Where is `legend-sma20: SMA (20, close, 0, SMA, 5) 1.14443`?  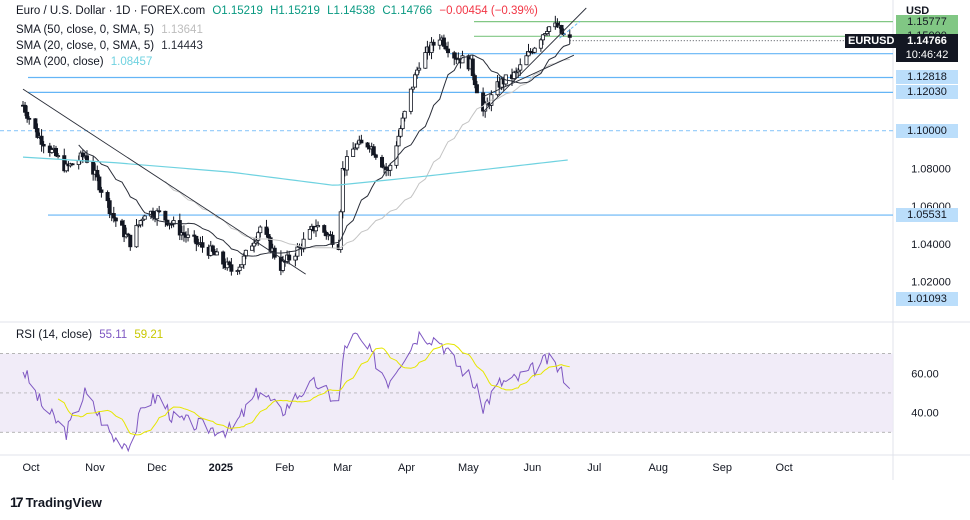
legend-sma20: SMA (20, close, 0, SMA, 5) 1.14443 is located at coordinates (109, 46).